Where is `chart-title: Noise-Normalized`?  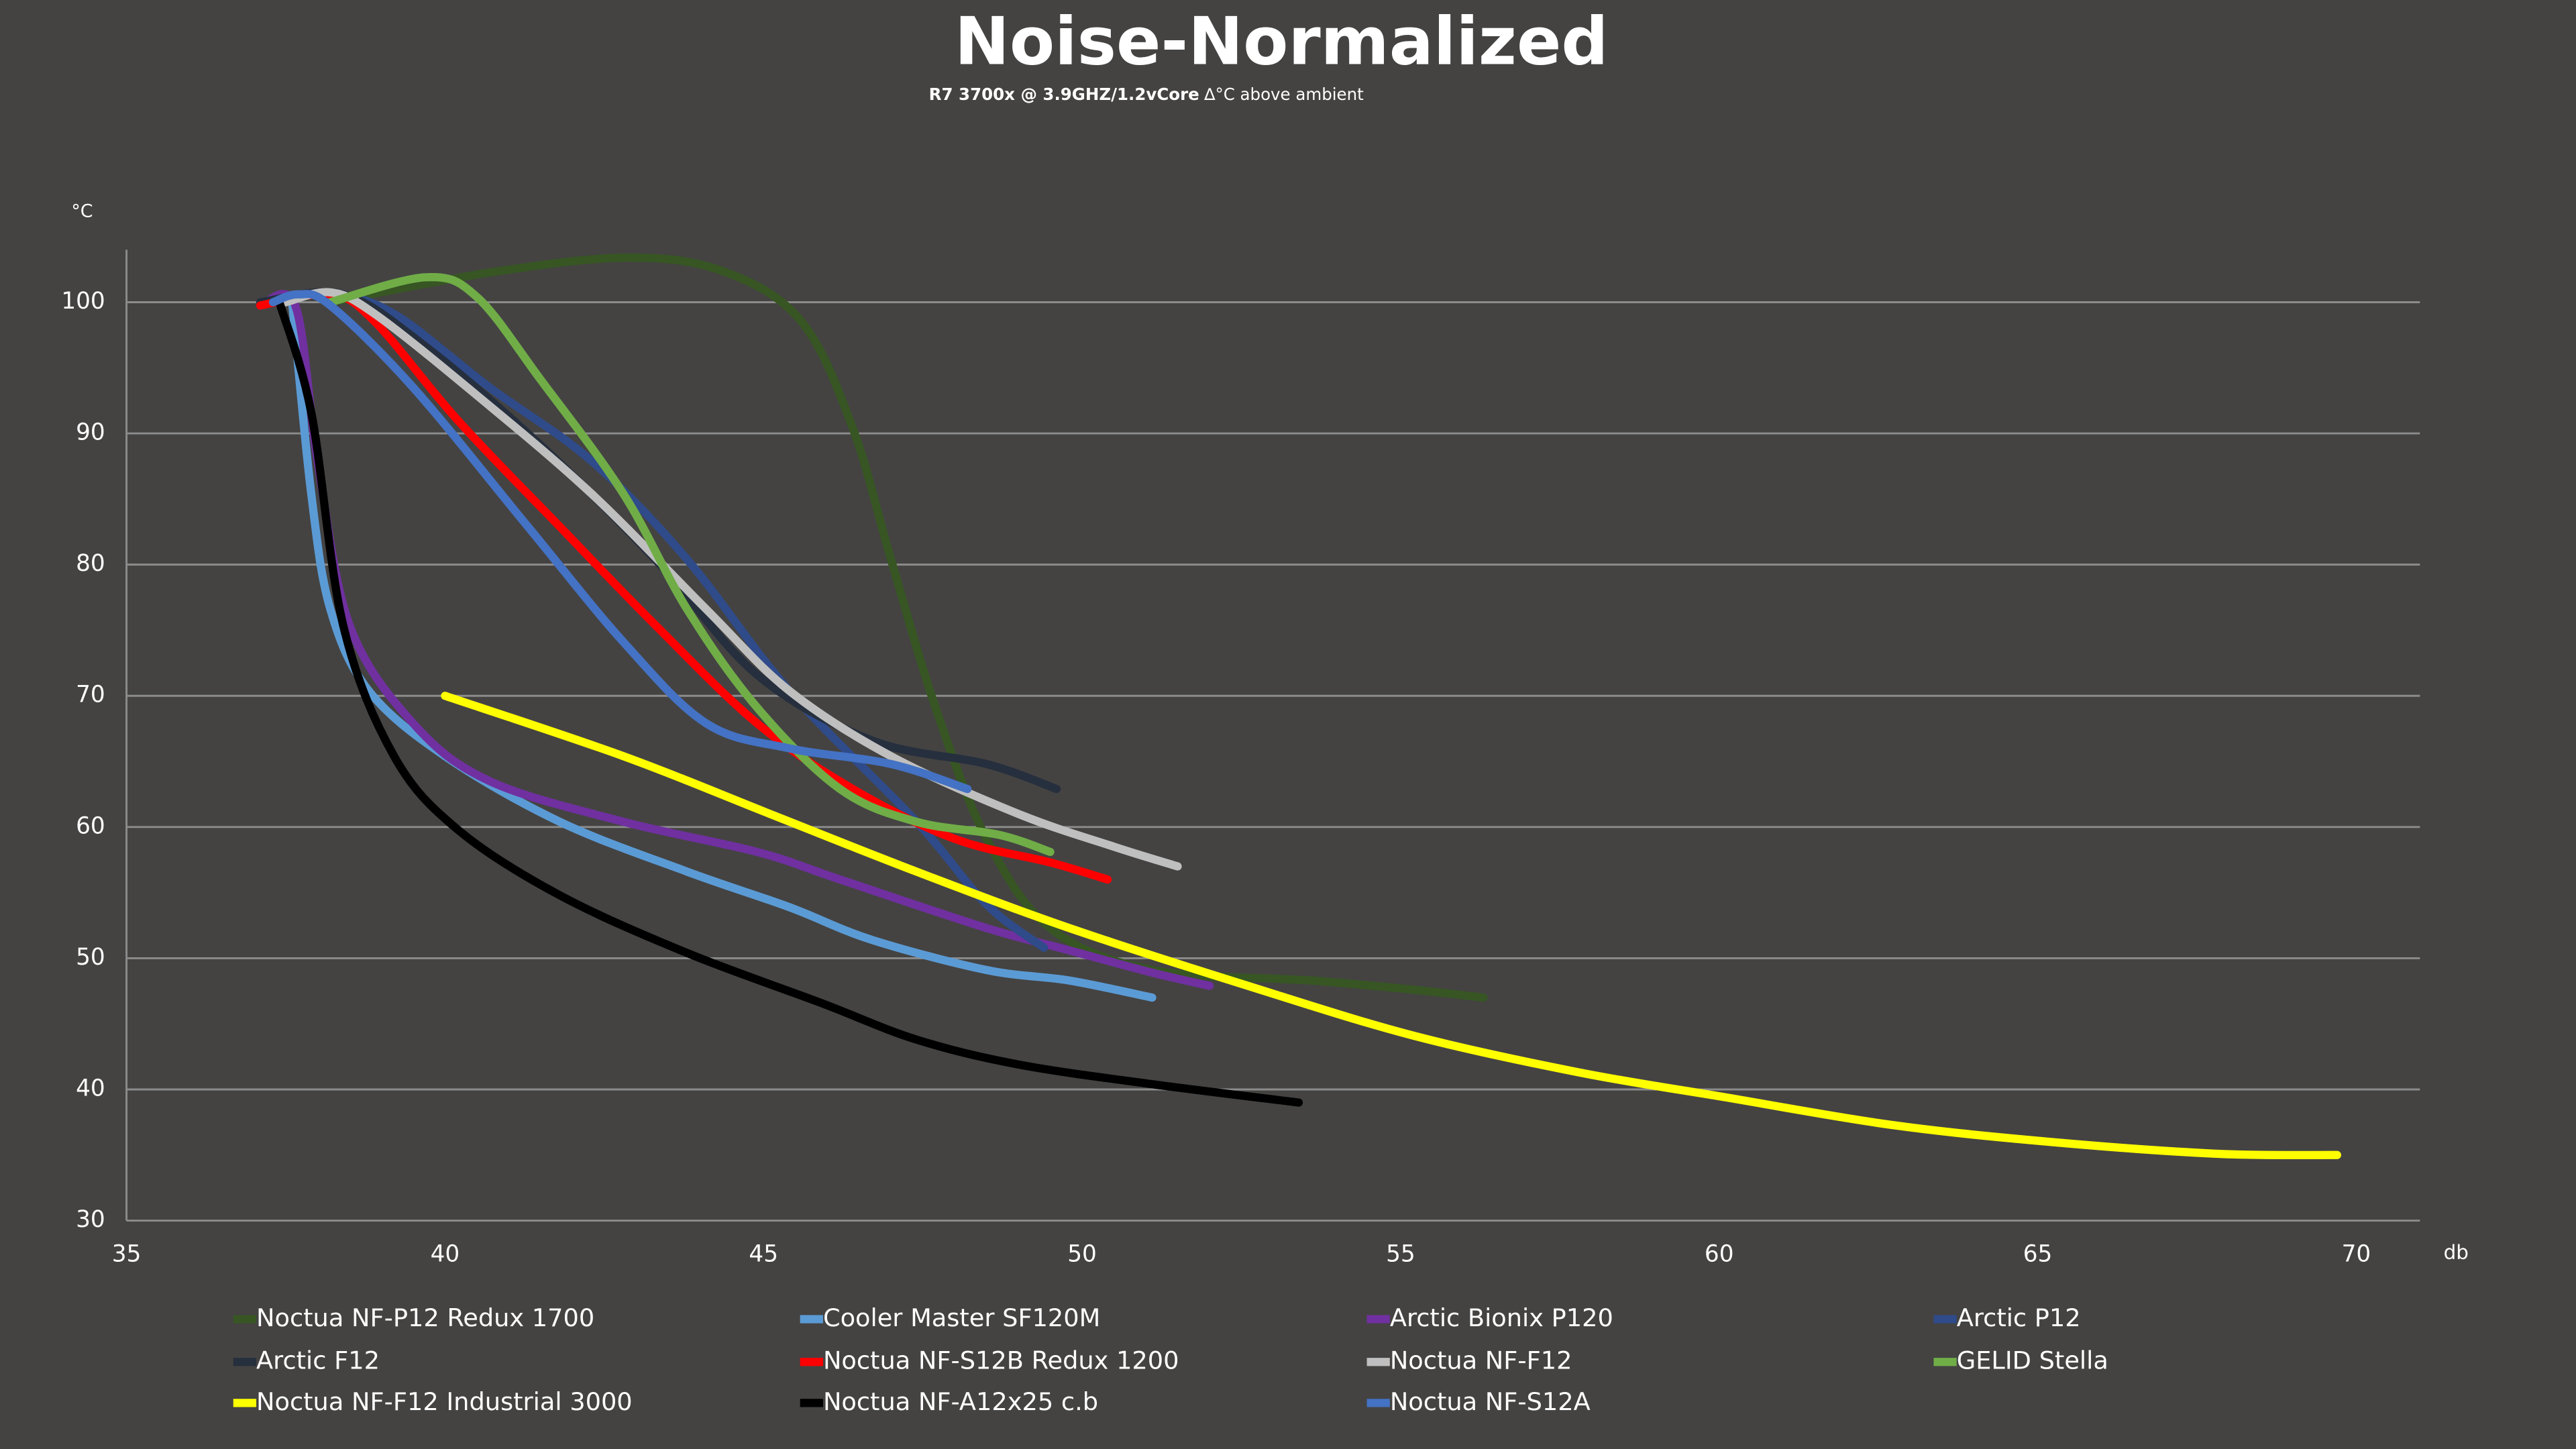 chart-title: Noise-Normalized is located at coordinates (1282, 41).